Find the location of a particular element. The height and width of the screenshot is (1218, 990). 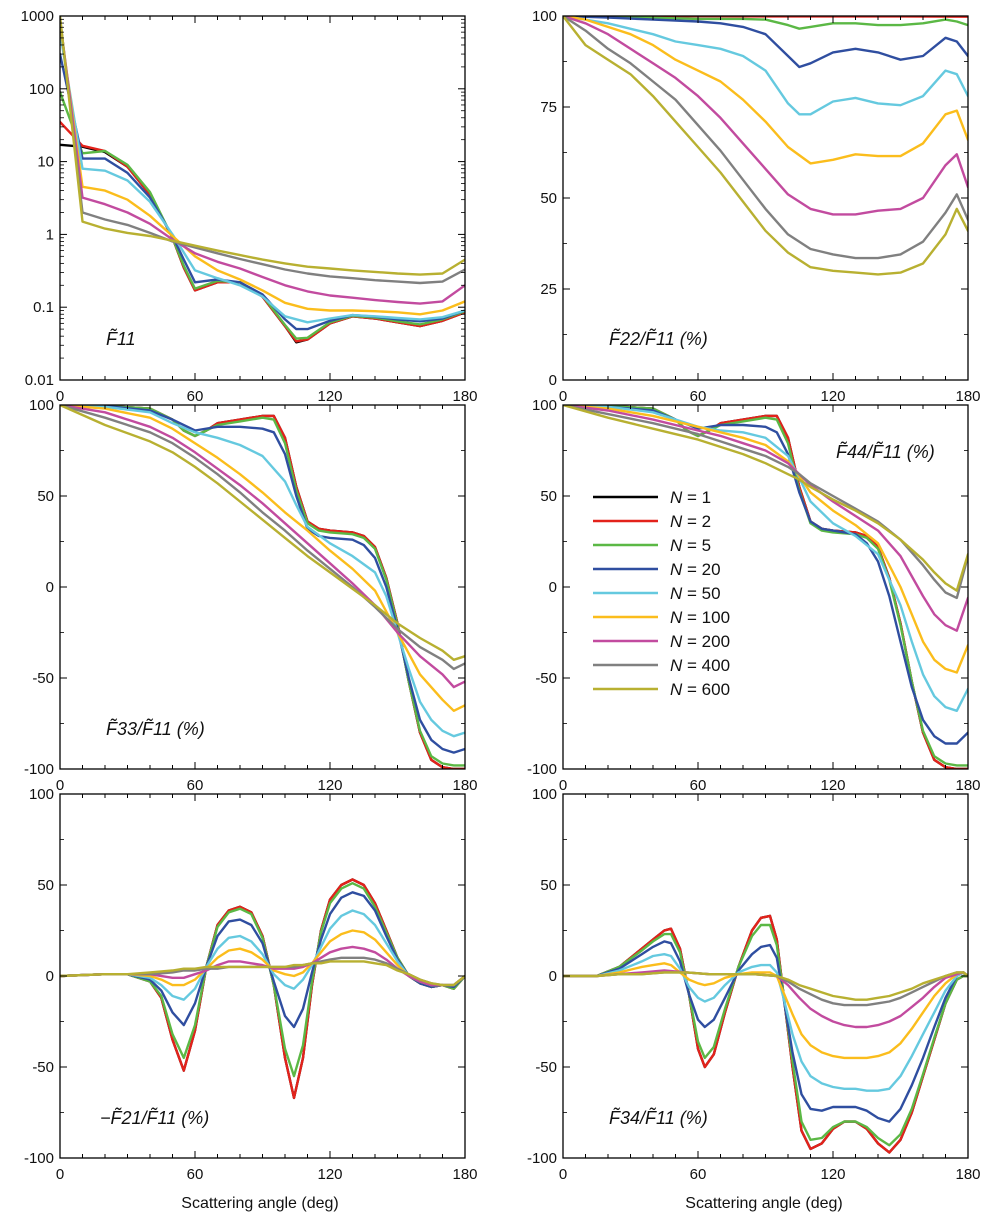

panel-label: F̃34/F̃11 (%) is located at coordinates (658, 1117).